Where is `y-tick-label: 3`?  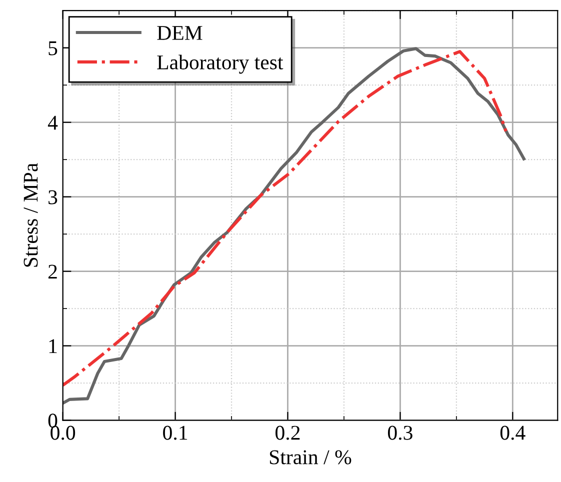
y-tick-label: 3 is located at coordinates (53, 197).